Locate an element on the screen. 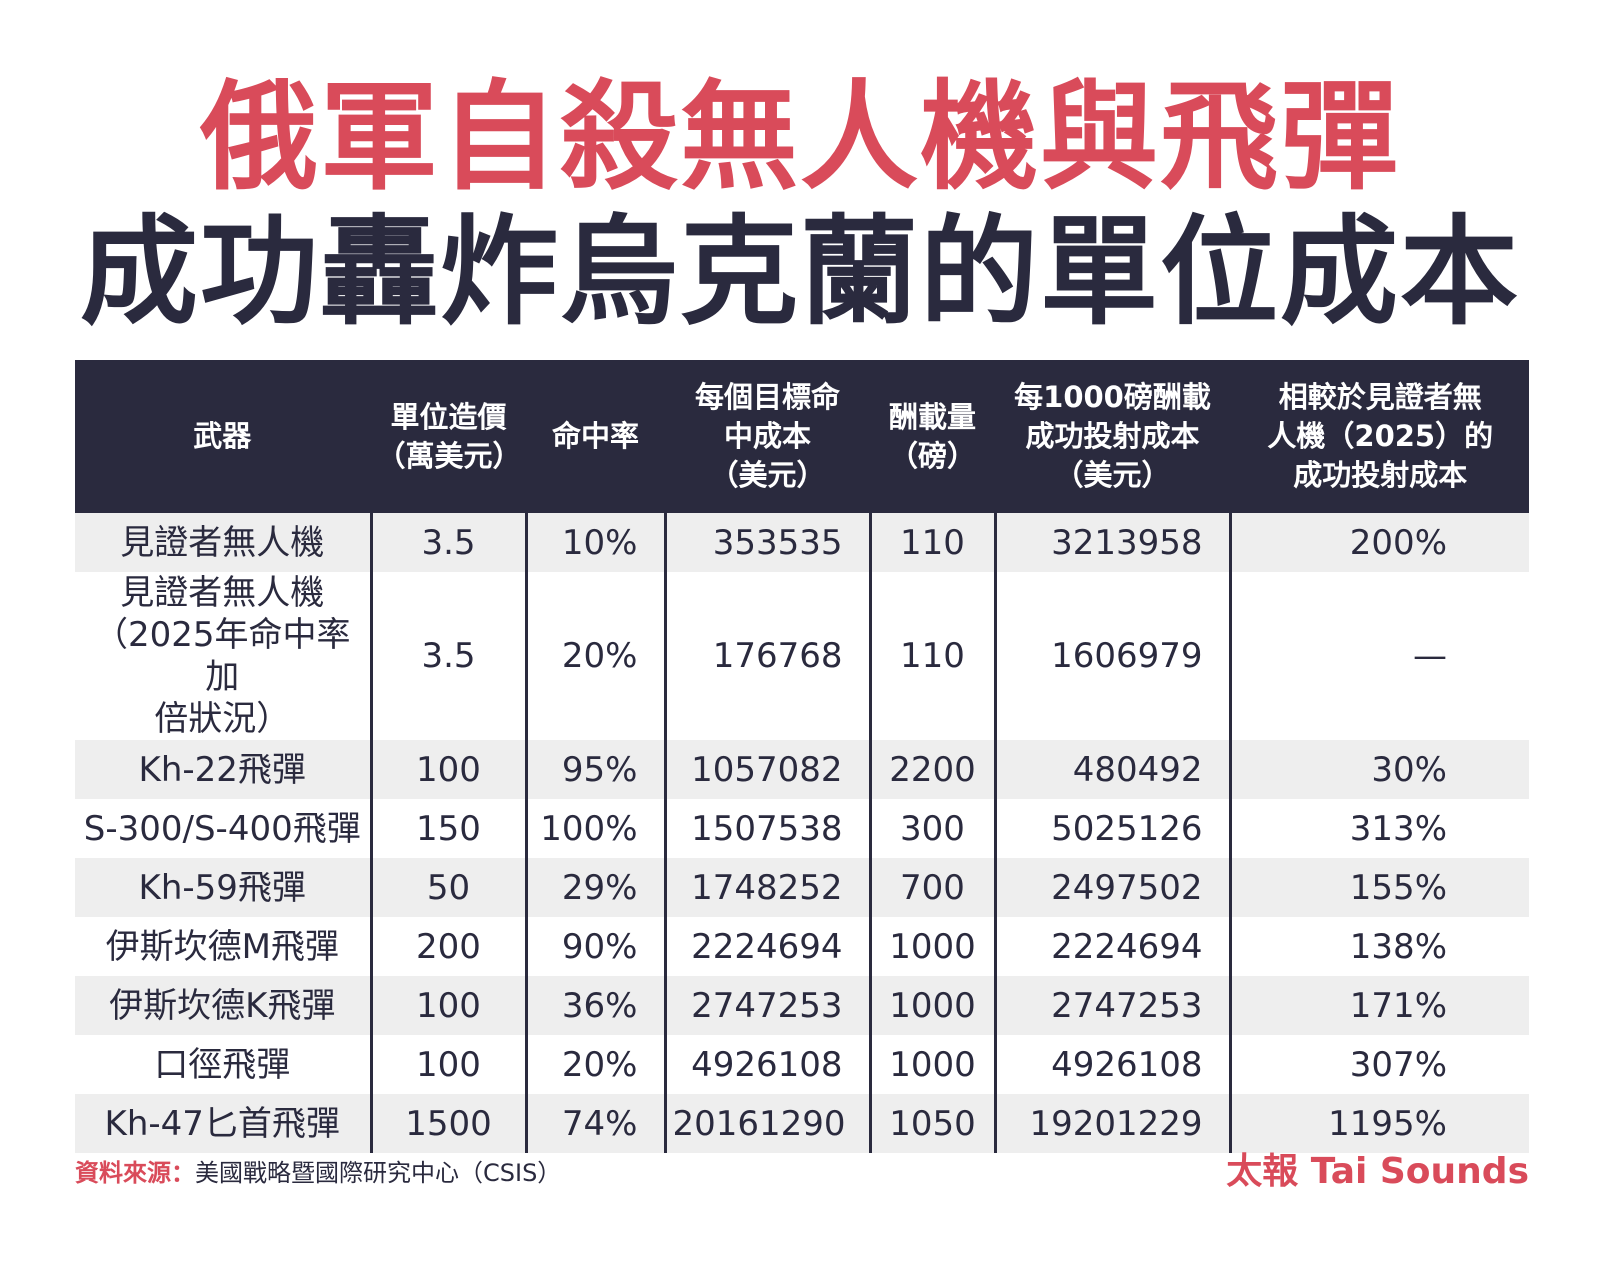 Image resolution: width=1600 pixels, height=1266 pixels. header-payload: 酬載量 （磅） is located at coordinates (932, 436).